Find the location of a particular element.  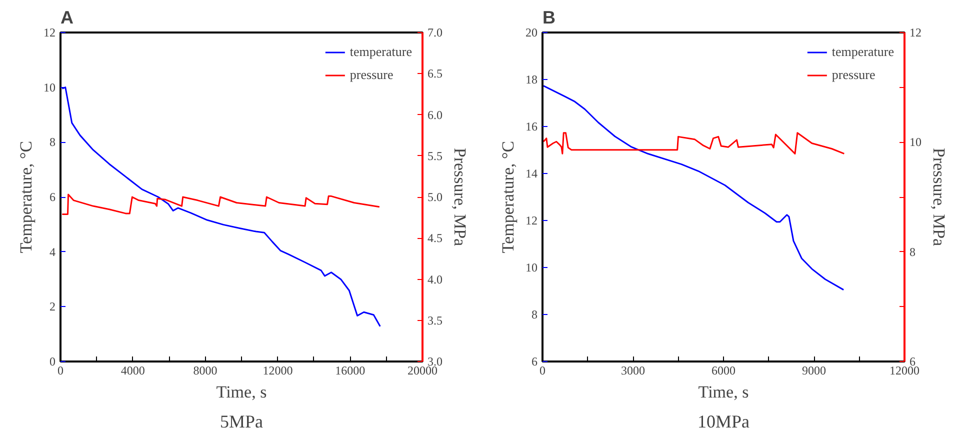

x-tick-label: 3000 is located at coordinates (633, 371).